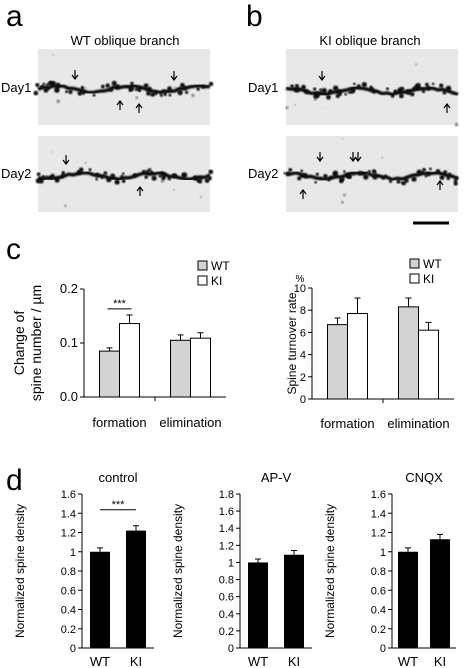 The image size is (474, 668). What do you see at coordinates (125, 40) in the screenshot?
I see `panel-a-title: WT oblique branch` at bounding box center [125, 40].